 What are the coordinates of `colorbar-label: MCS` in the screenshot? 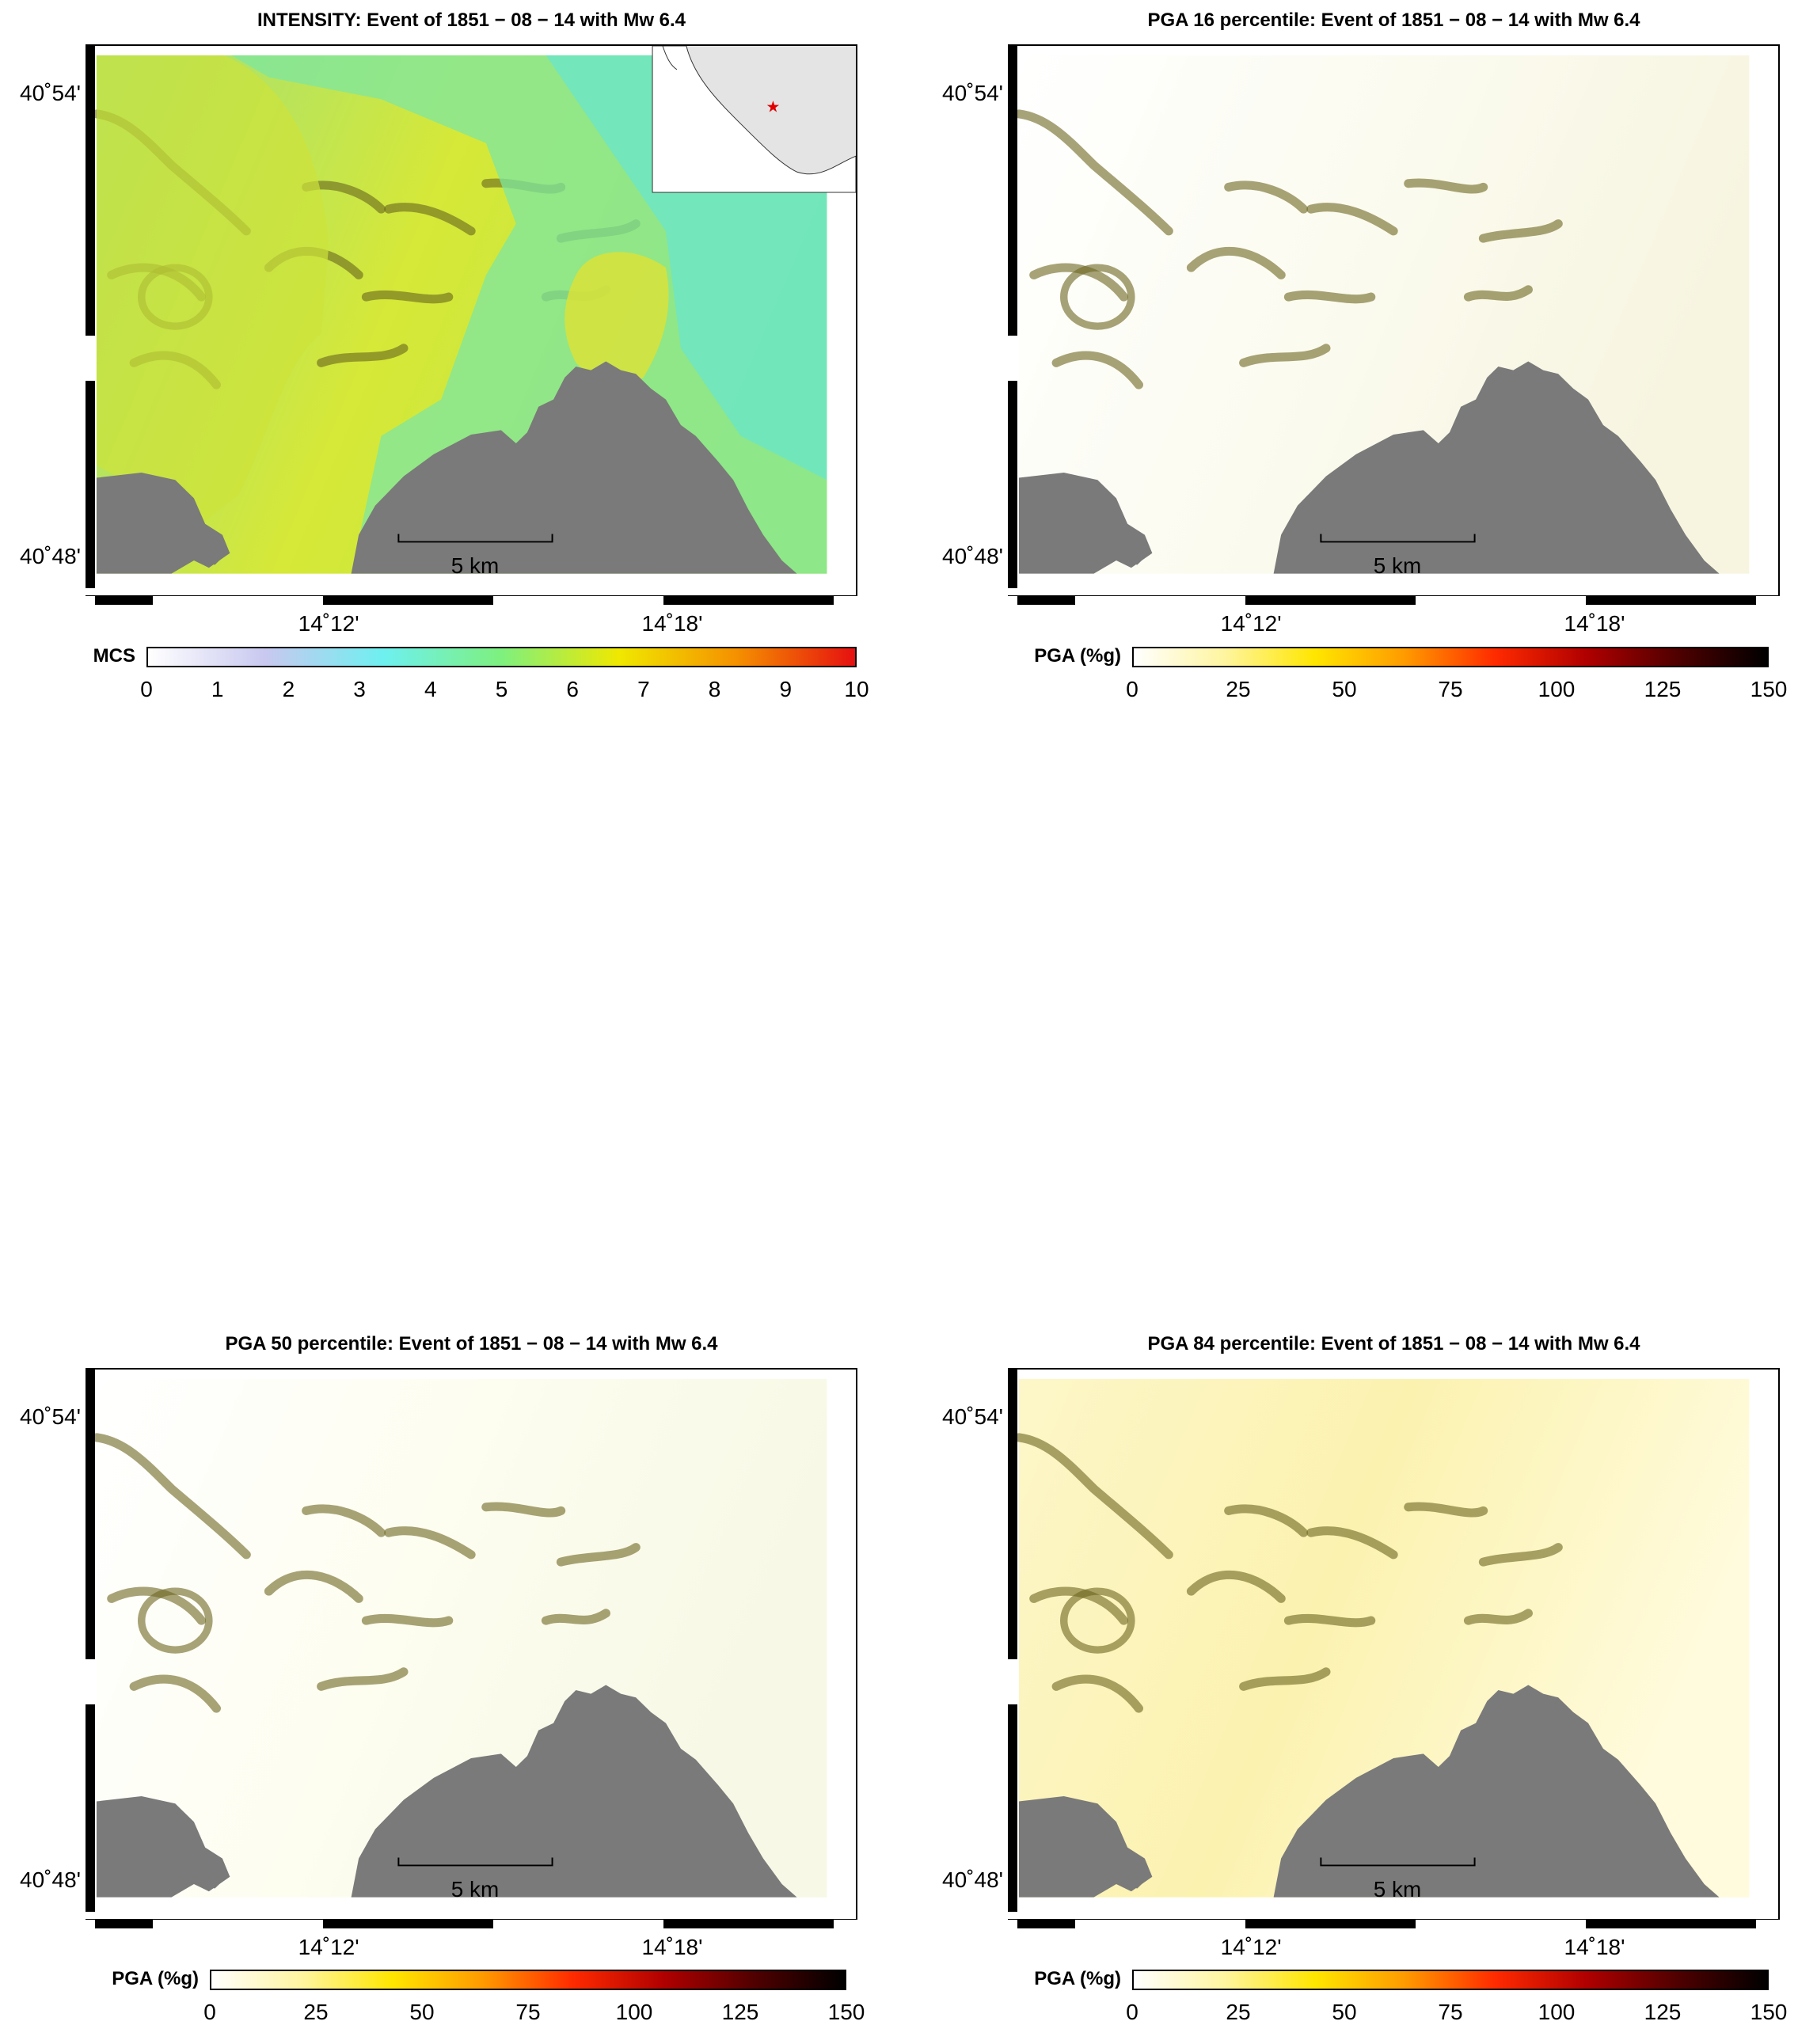 It's located at (114, 656).